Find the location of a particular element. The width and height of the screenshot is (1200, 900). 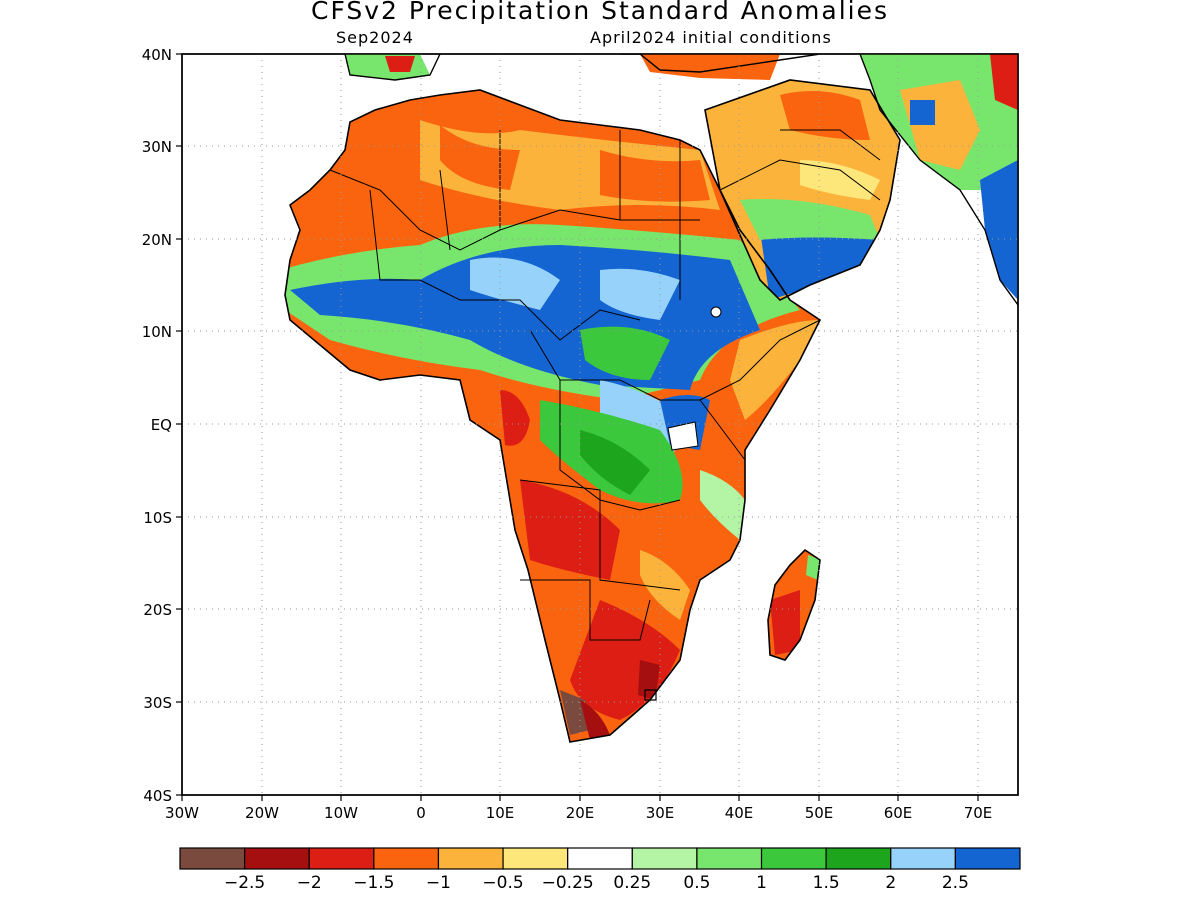

lon-label: 20E is located at coordinates (580, 813).